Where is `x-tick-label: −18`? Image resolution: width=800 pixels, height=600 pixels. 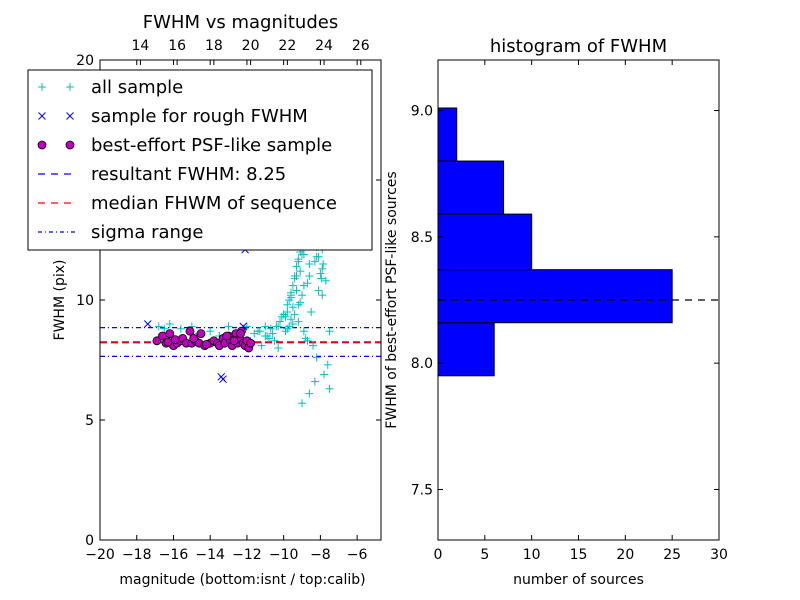
x-tick-label: −18 is located at coordinates (137, 555).